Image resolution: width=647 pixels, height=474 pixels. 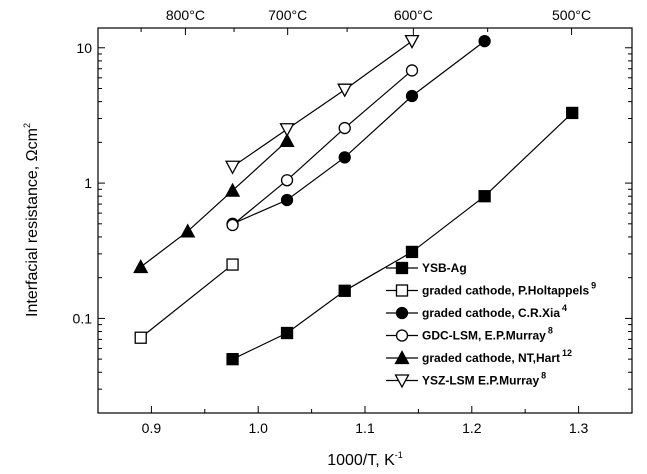 What do you see at coordinates (444, 268) in the screenshot?
I see `legend-label: YSB-Ag` at bounding box center [444, 268].